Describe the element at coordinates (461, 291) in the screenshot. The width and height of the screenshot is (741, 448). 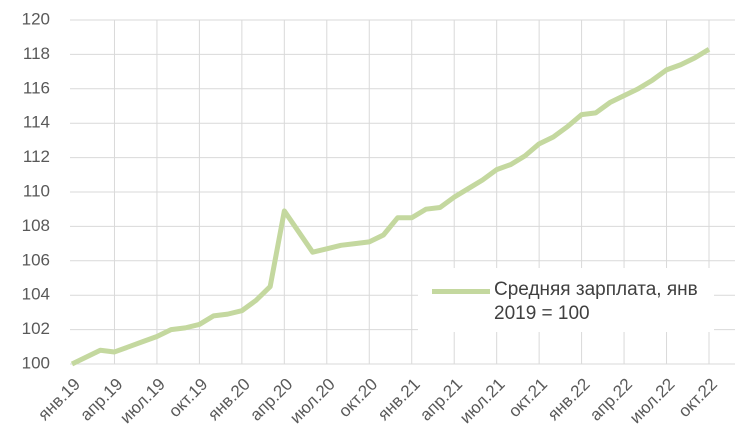
I see `legend-swatch` at that location.